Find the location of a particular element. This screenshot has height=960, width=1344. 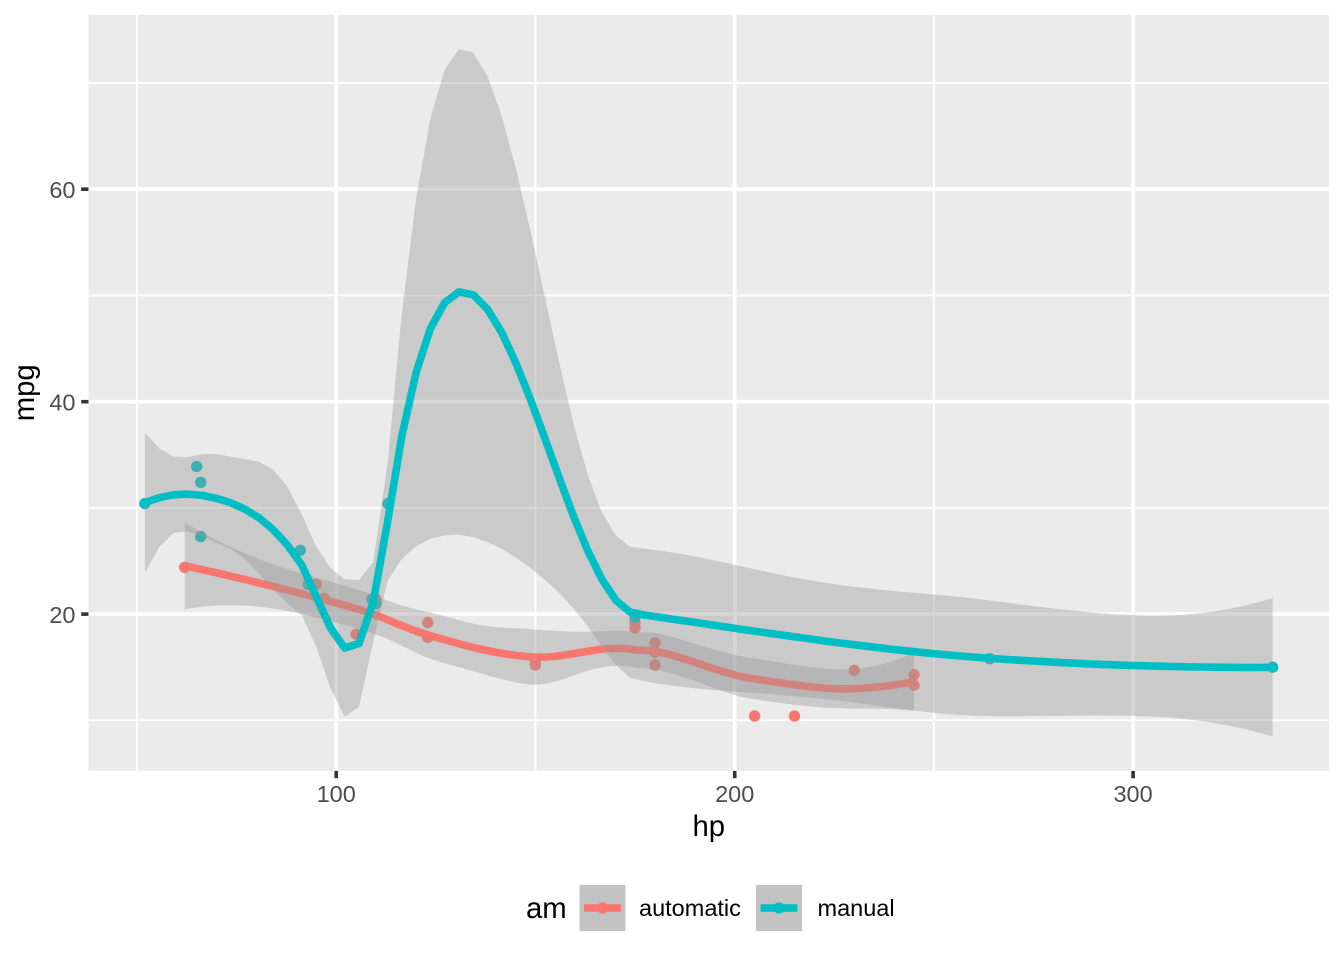

svg-text: 20 is located at coordinates (62, 615).